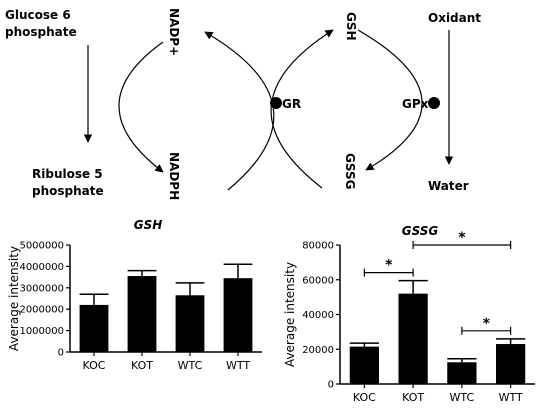 Image resolution: width=550 pixels, height=410 pixels. What do you see at coordinates (454, 18) in the screenshot?
I see `oxidant-label: Oxidant` at bounding box center [454, 18].